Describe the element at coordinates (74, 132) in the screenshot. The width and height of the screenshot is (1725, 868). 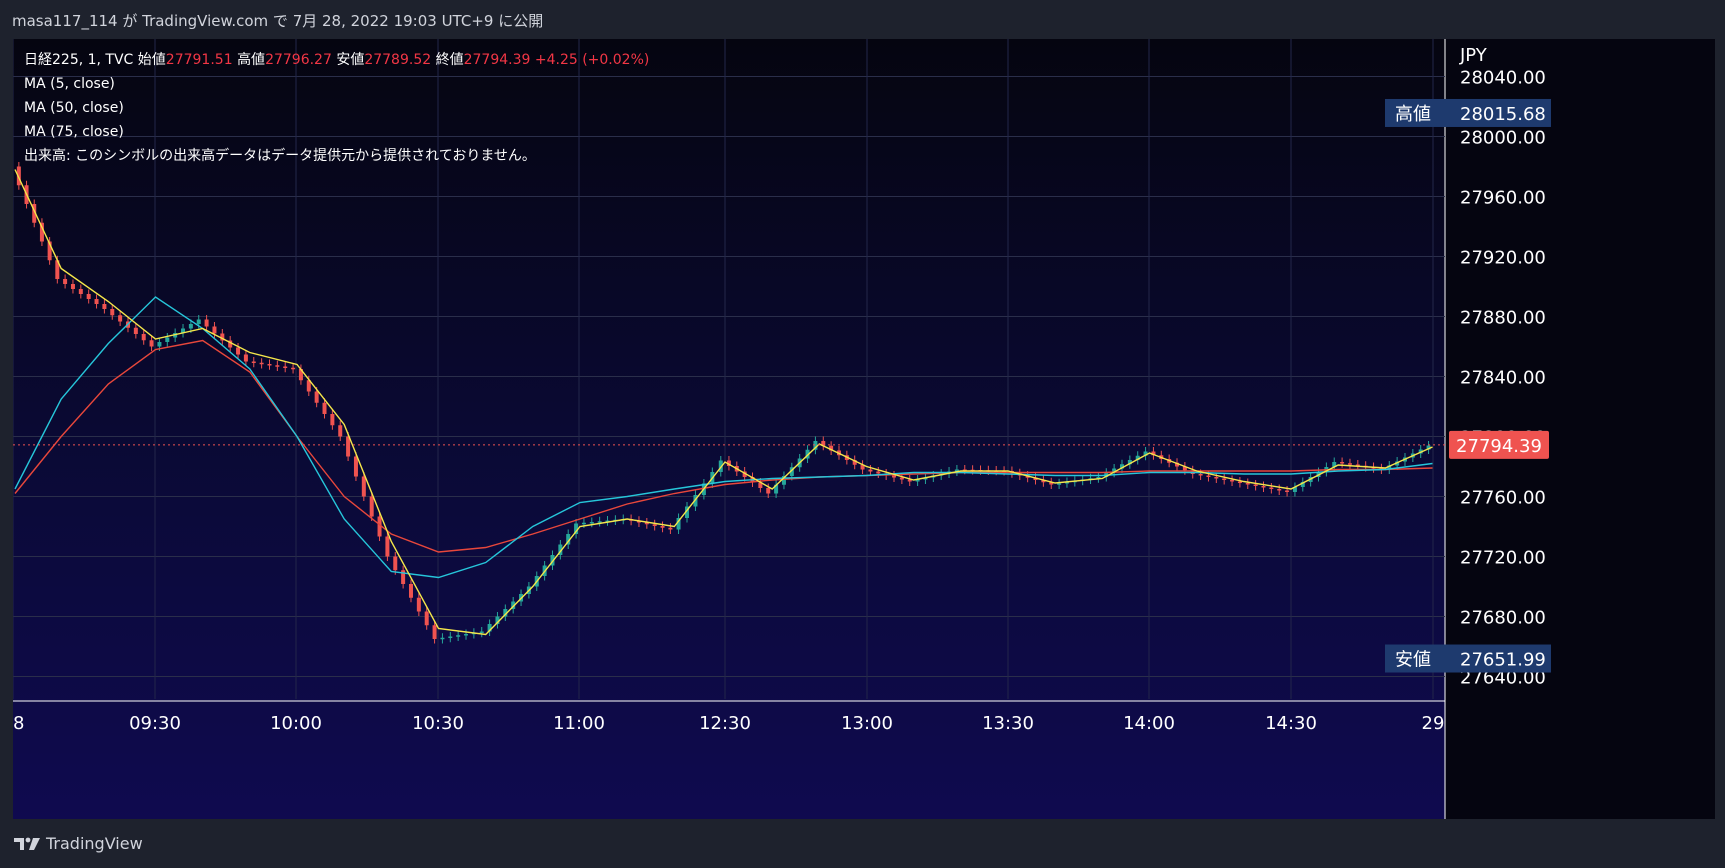
I see `ma75-legend: MA (75, close)` at that location.